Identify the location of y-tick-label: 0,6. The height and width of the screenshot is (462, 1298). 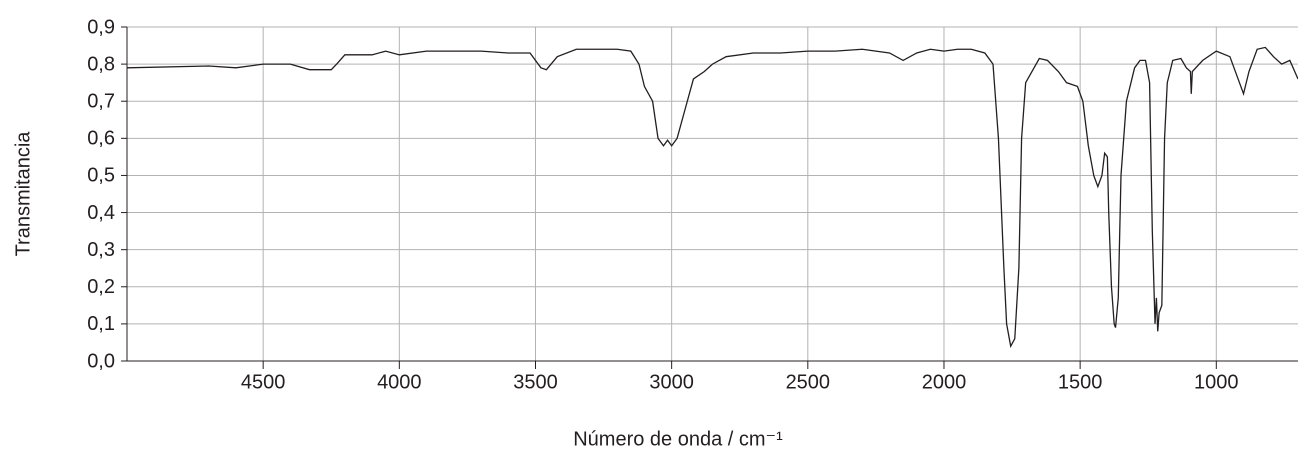
(101, 139).